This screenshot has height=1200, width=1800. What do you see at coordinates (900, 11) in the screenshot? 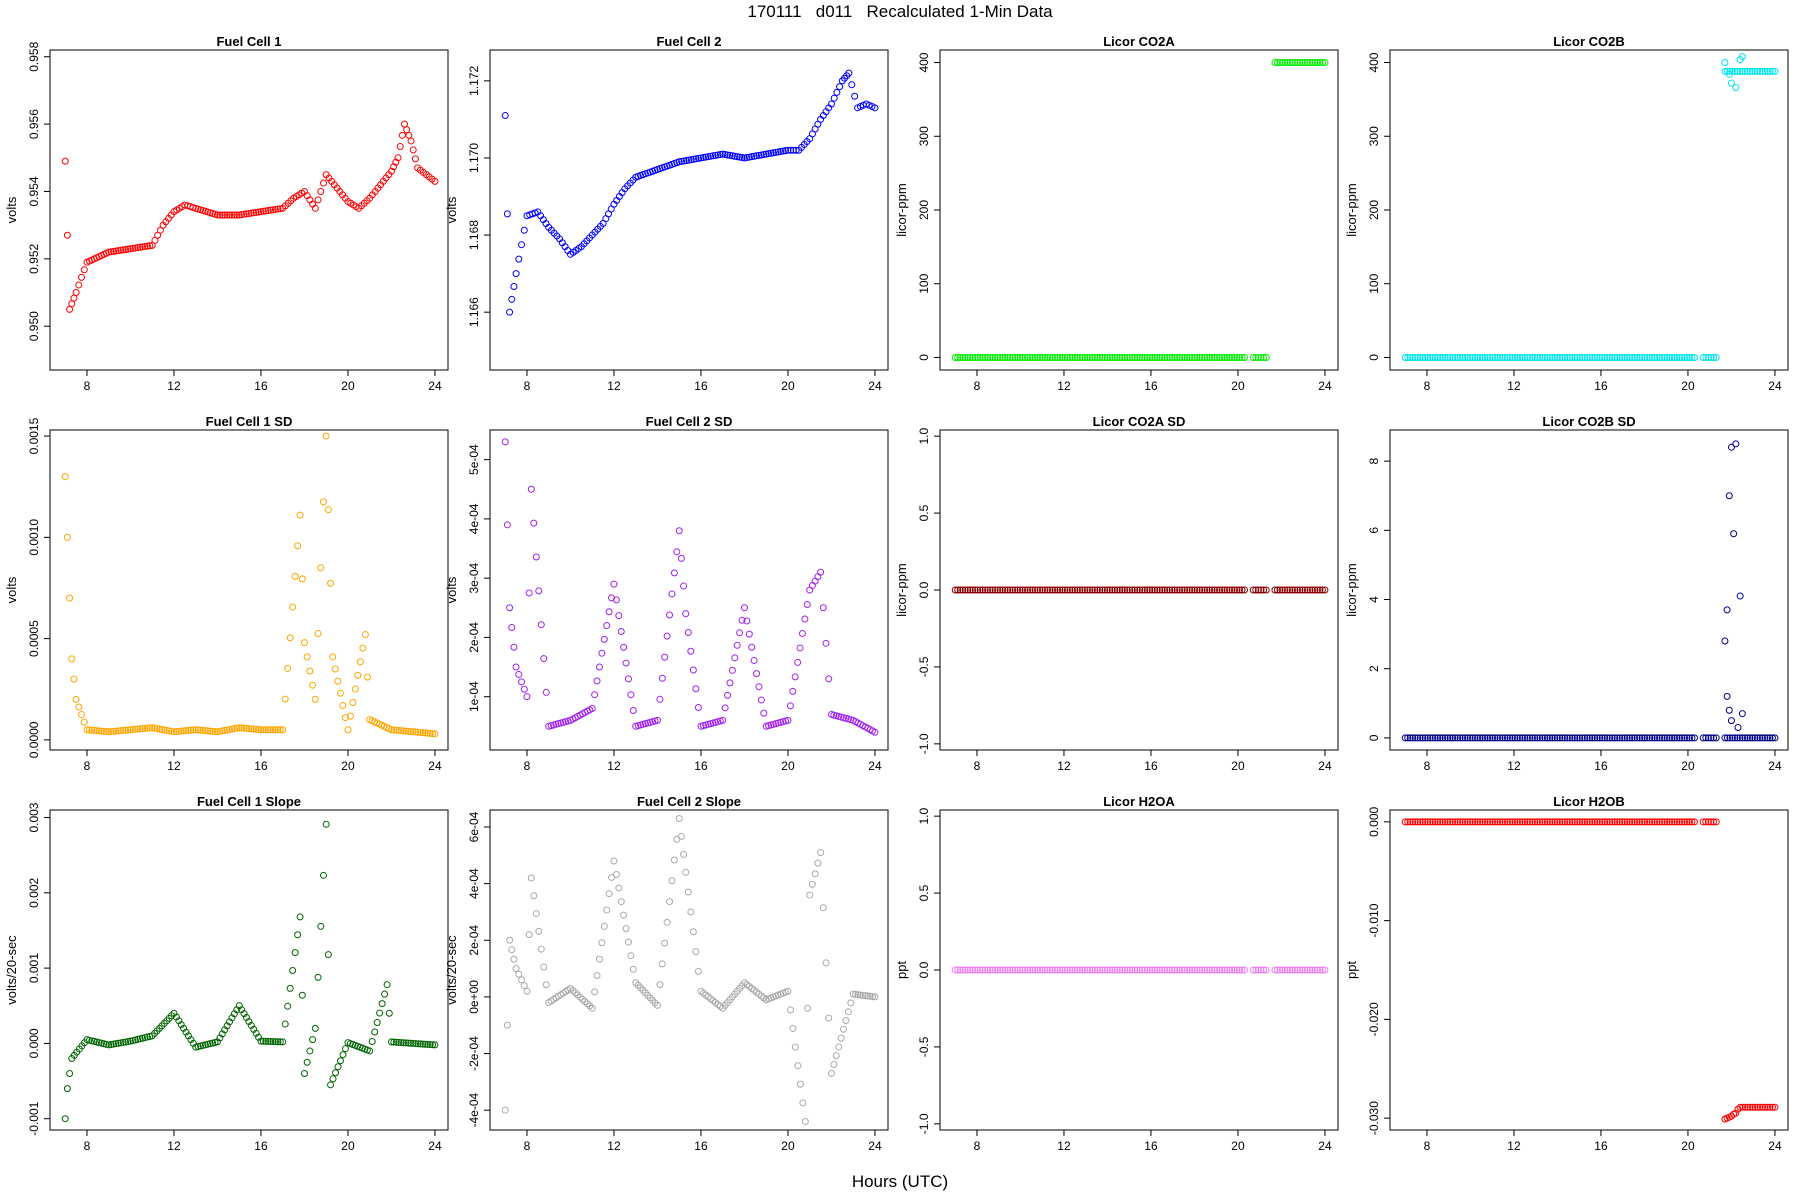
I see `figure-title: 170111 d011 Recalculated 1-Min Data` at bounding box center [900, 11].